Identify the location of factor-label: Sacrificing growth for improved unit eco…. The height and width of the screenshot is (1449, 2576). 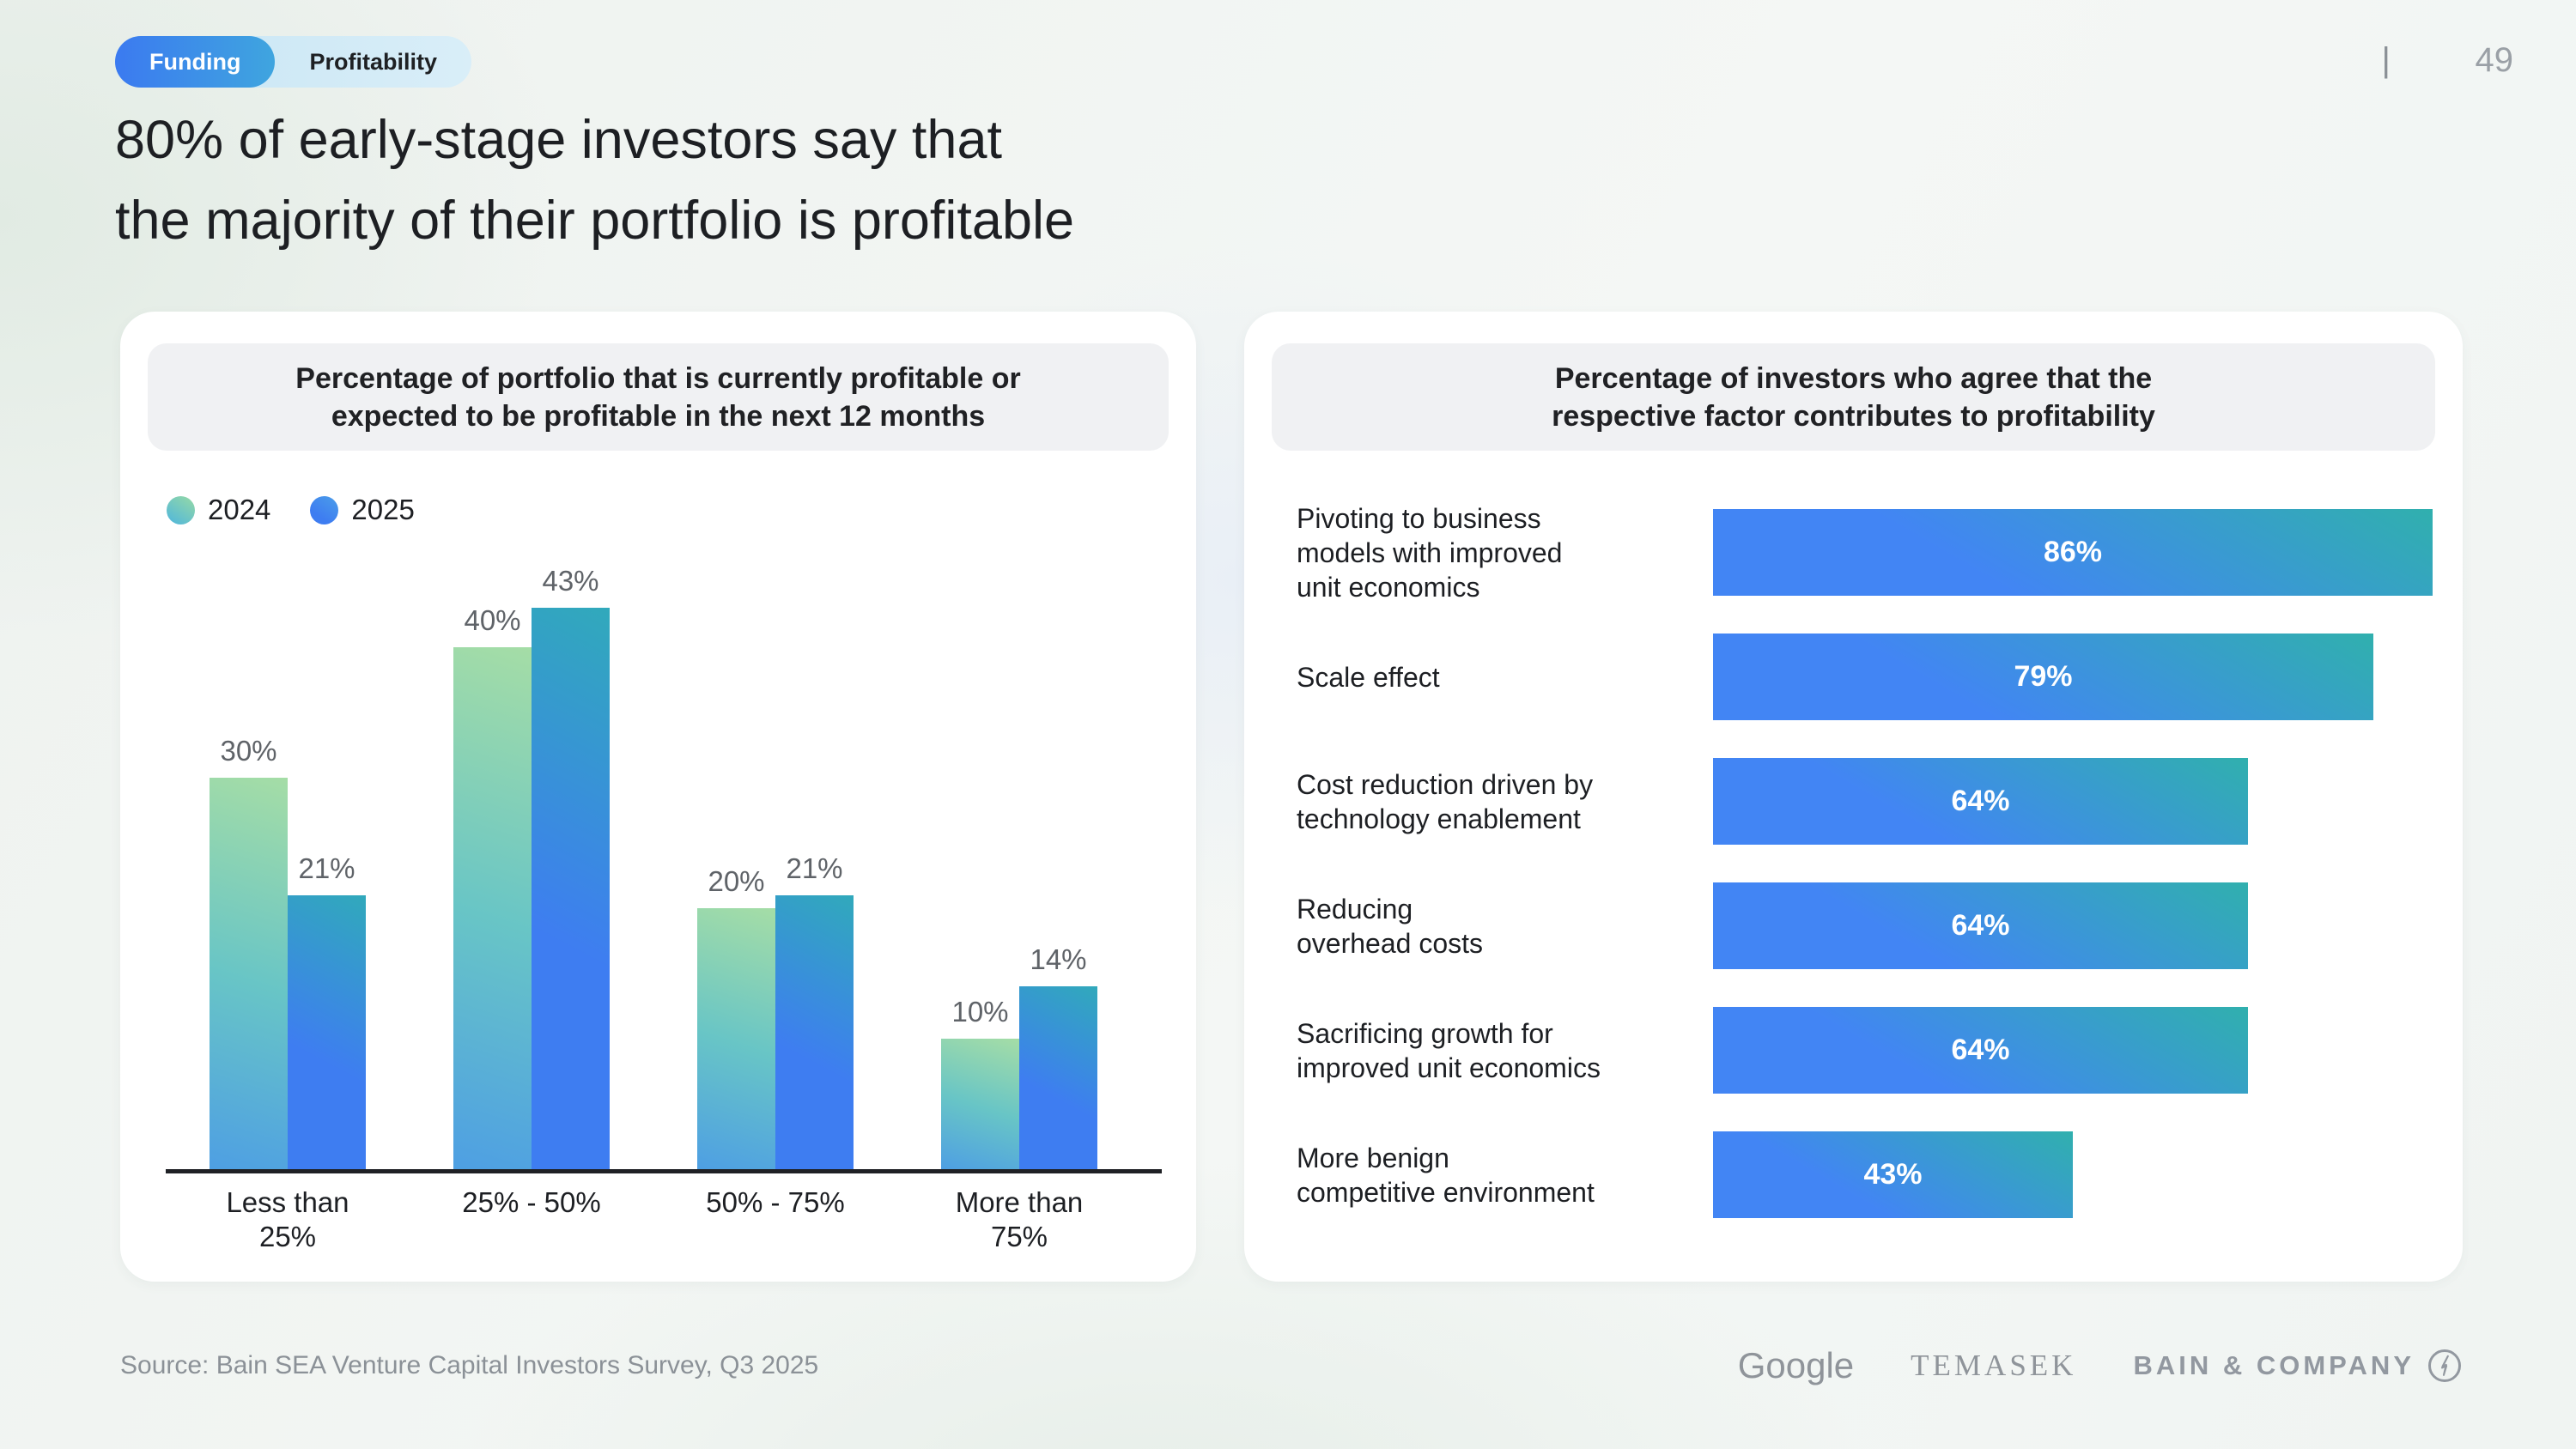
(1449, 1050).